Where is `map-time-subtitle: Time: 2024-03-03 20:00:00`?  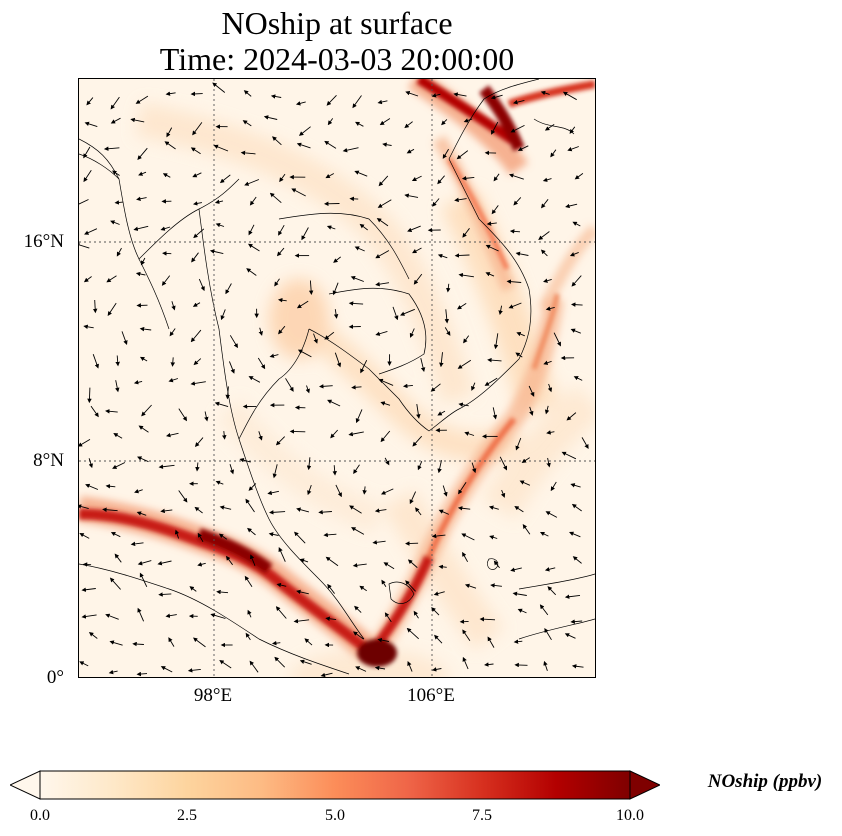 map-time-subtitle: Time: 2024-03-03 20:00:00 is located at coordinates (337, 59).